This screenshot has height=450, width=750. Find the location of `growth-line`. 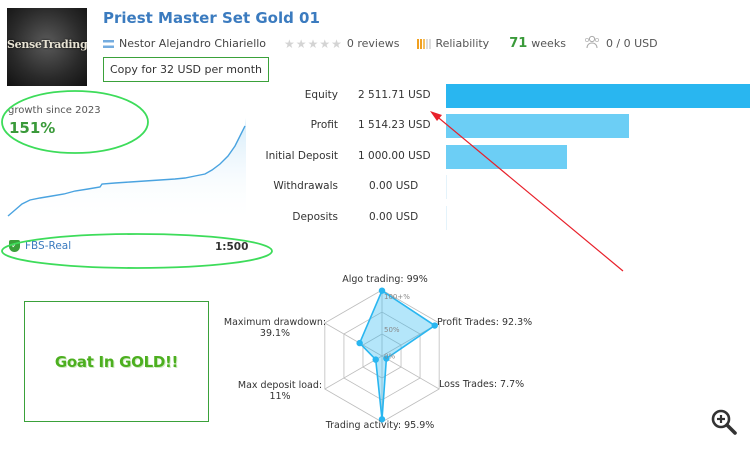

growth-line is located at coordinates (126, 171).